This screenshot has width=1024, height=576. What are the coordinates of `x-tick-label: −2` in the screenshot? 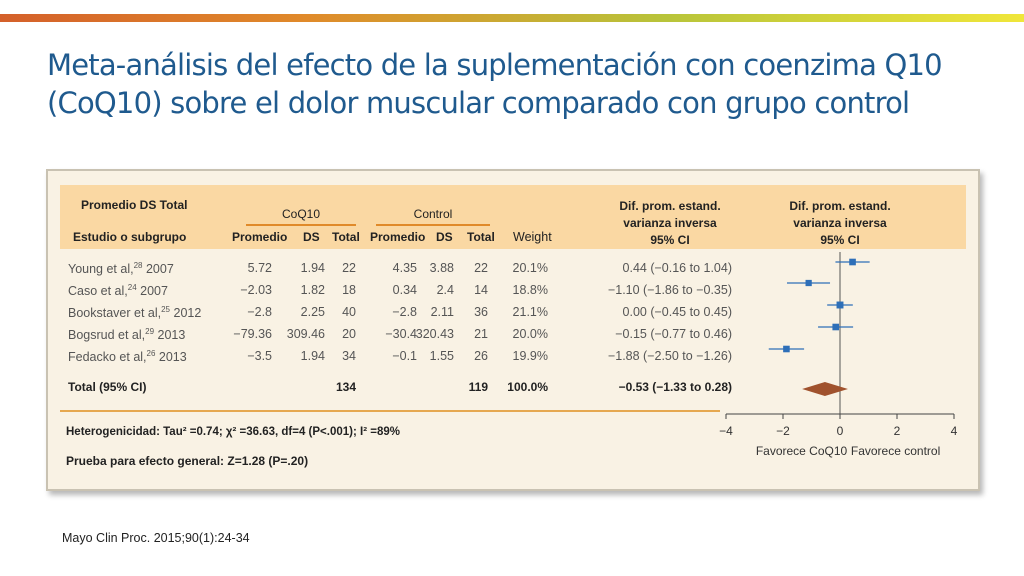 It's located at (783, 431).